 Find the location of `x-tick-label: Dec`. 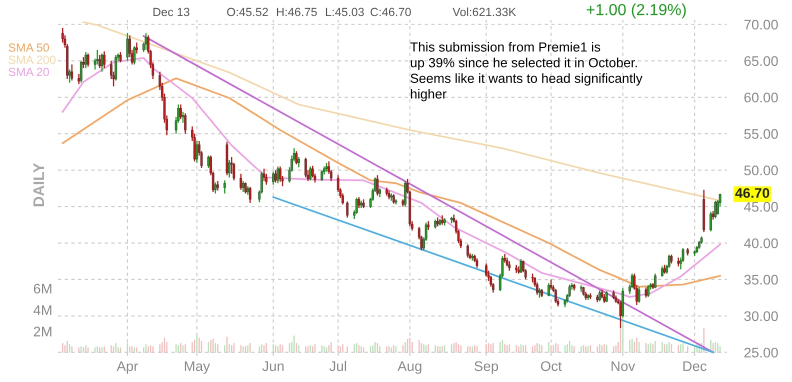

x-tick-label: Dec is located at coordinates (695, 366).